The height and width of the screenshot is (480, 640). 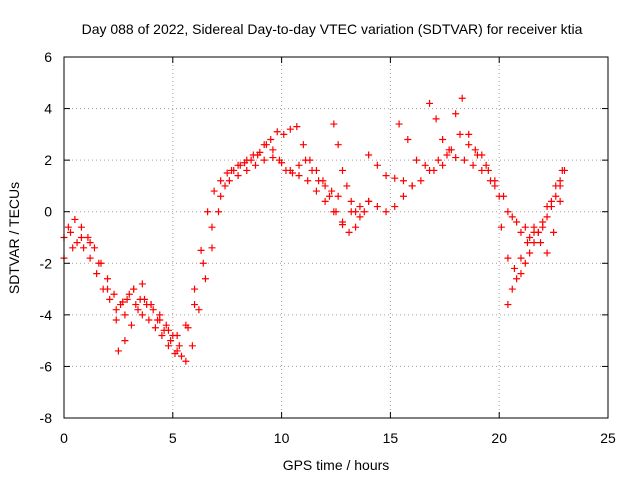 What do you see at coordinates (351, 170) in the screenshot?
I see `series-track-i` at bounding box center [351, 170].